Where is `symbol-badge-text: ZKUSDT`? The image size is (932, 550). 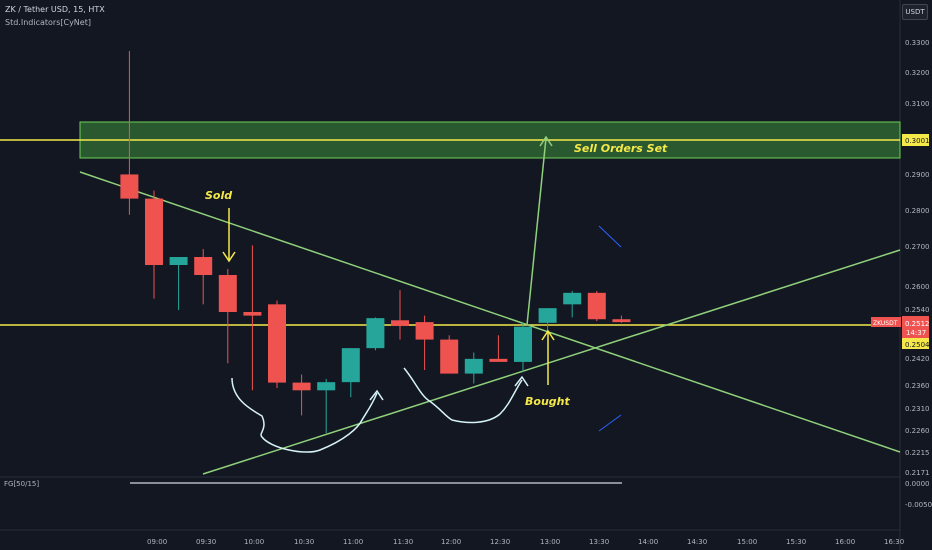
symbol-badge-text: ZKUSDT is located at coordinates (885, 323).